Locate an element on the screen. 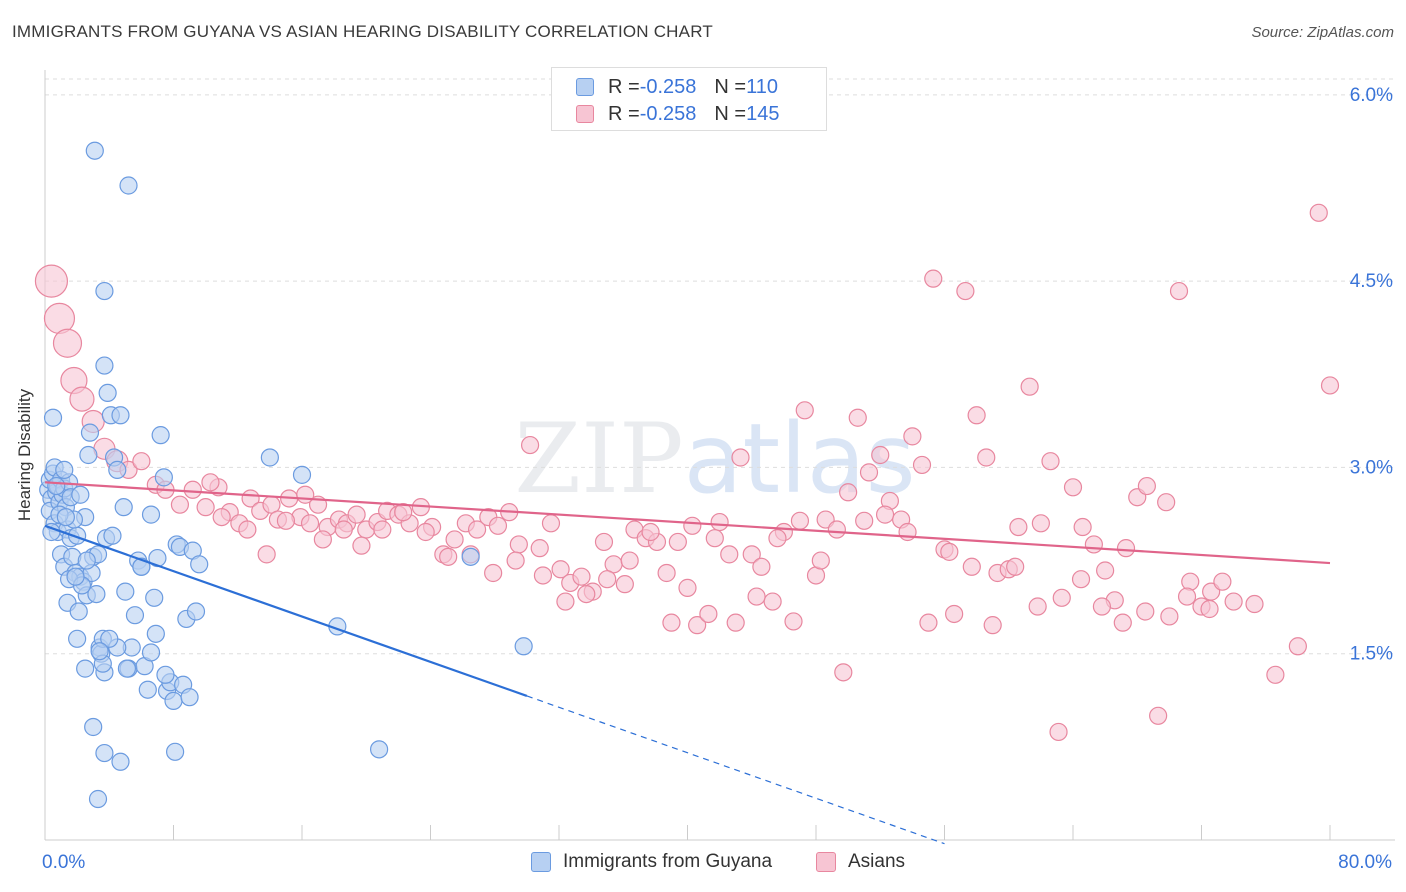 The height and width of the screenshot is (892, 1406). legend-row-asians: R = -0.258 N = 145 is located at coordinates (677, 114).